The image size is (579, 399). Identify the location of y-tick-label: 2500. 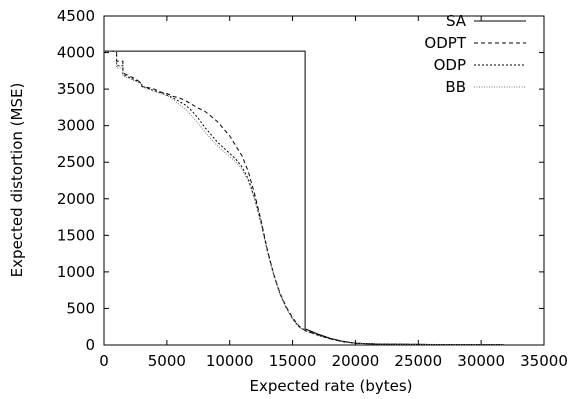
(76, 162).